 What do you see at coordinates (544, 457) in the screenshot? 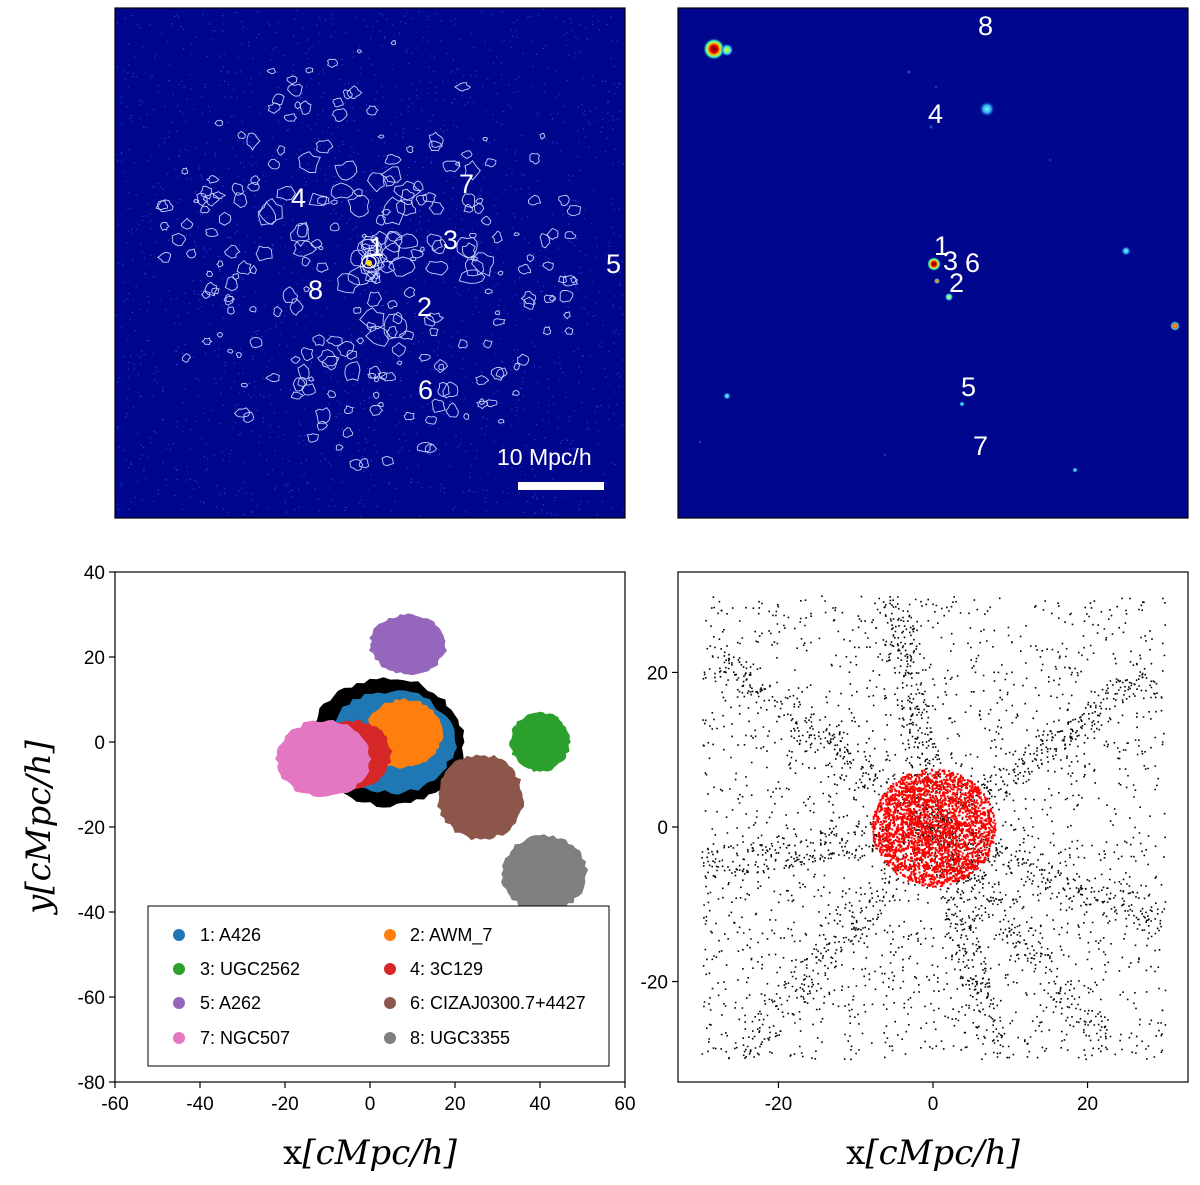
I see `scale-bar-label: 10 Mpc/h` at bounding box center [544, 457].